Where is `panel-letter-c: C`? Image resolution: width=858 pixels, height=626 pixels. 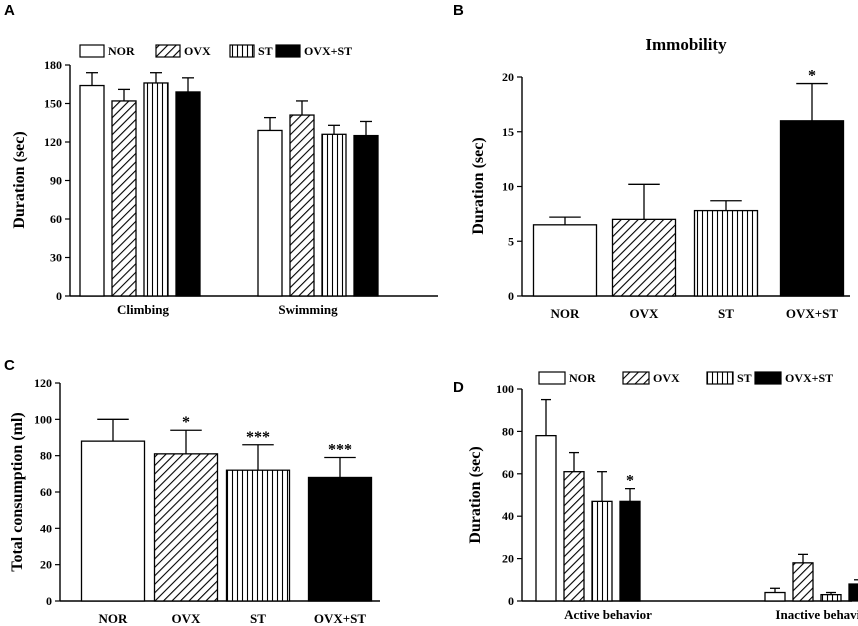
panel-letter-c: C is located at coordinates (9, 365).